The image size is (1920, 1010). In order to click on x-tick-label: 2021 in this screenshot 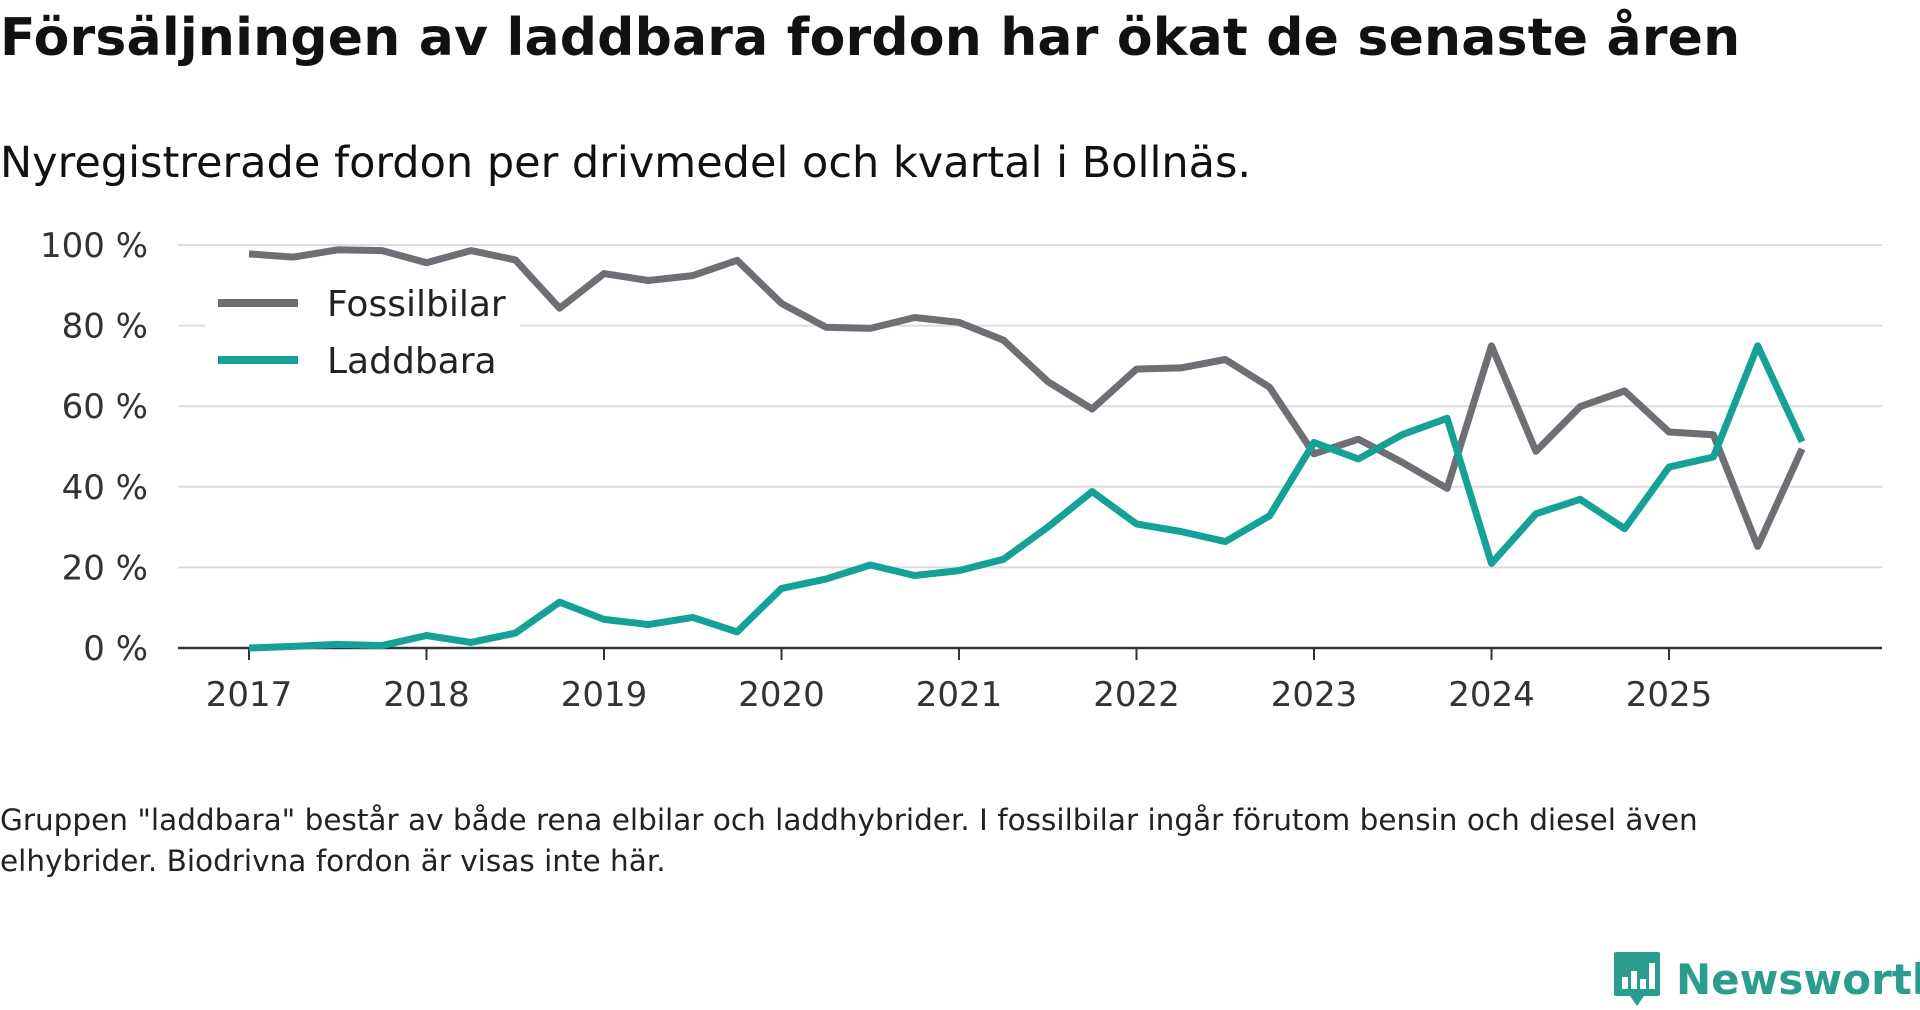, I will do `click(959, 695)`.